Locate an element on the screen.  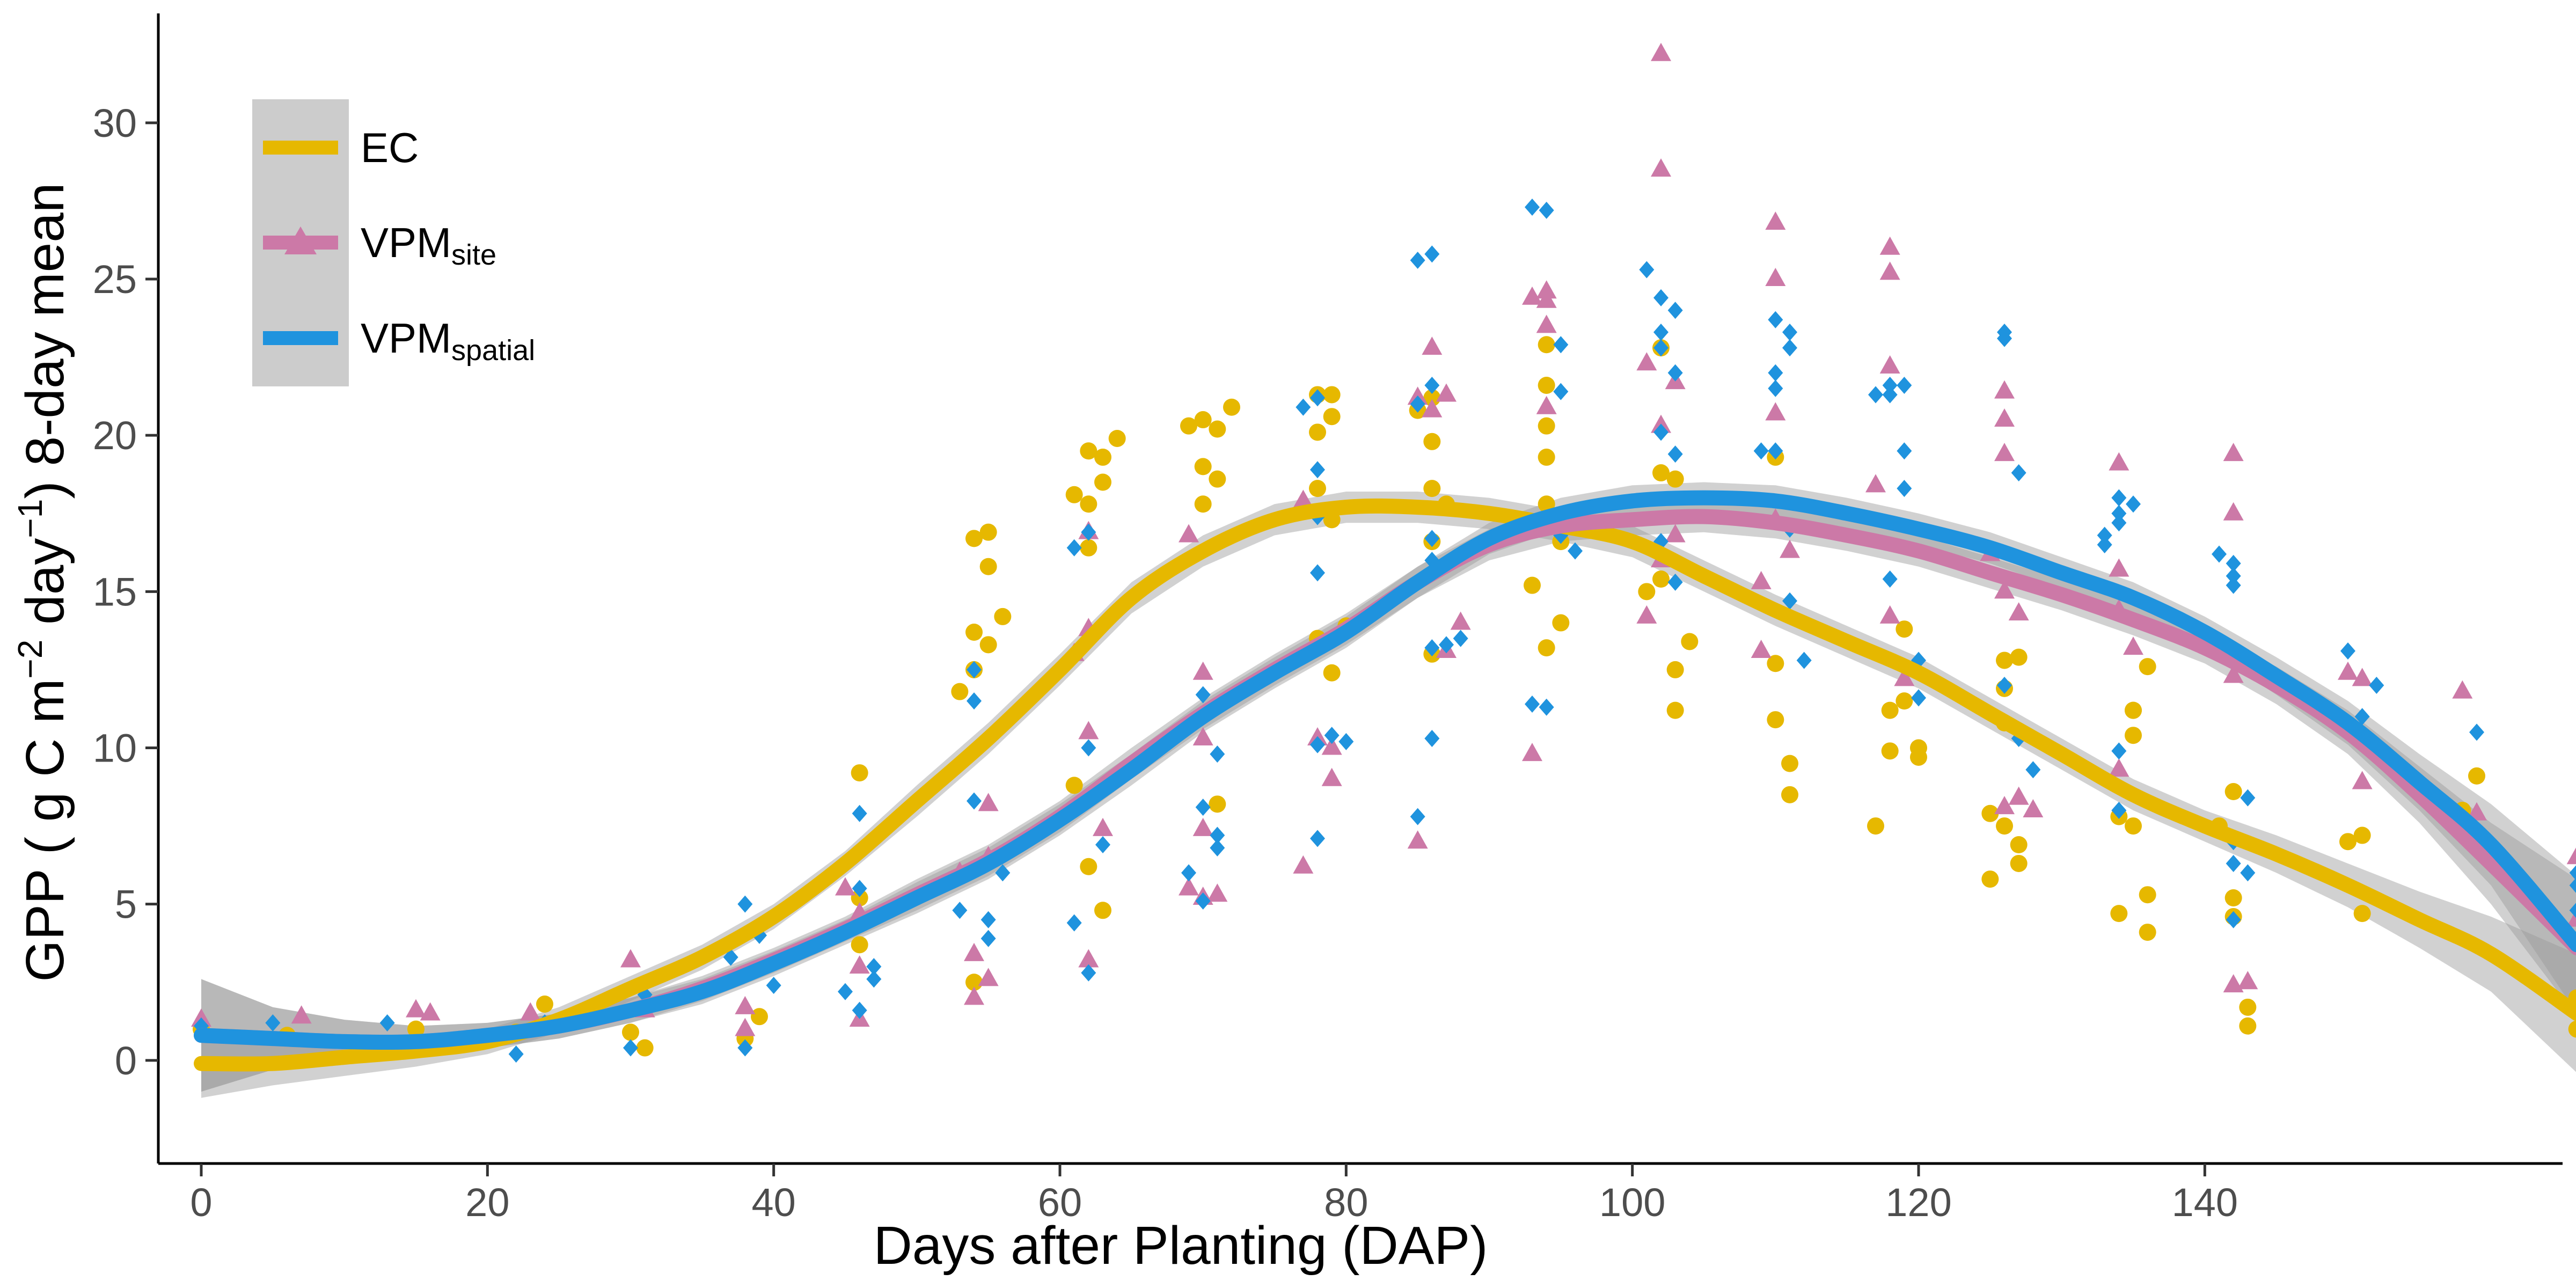
x-tick-label: 140 is located at coordinates (2205, 1202).